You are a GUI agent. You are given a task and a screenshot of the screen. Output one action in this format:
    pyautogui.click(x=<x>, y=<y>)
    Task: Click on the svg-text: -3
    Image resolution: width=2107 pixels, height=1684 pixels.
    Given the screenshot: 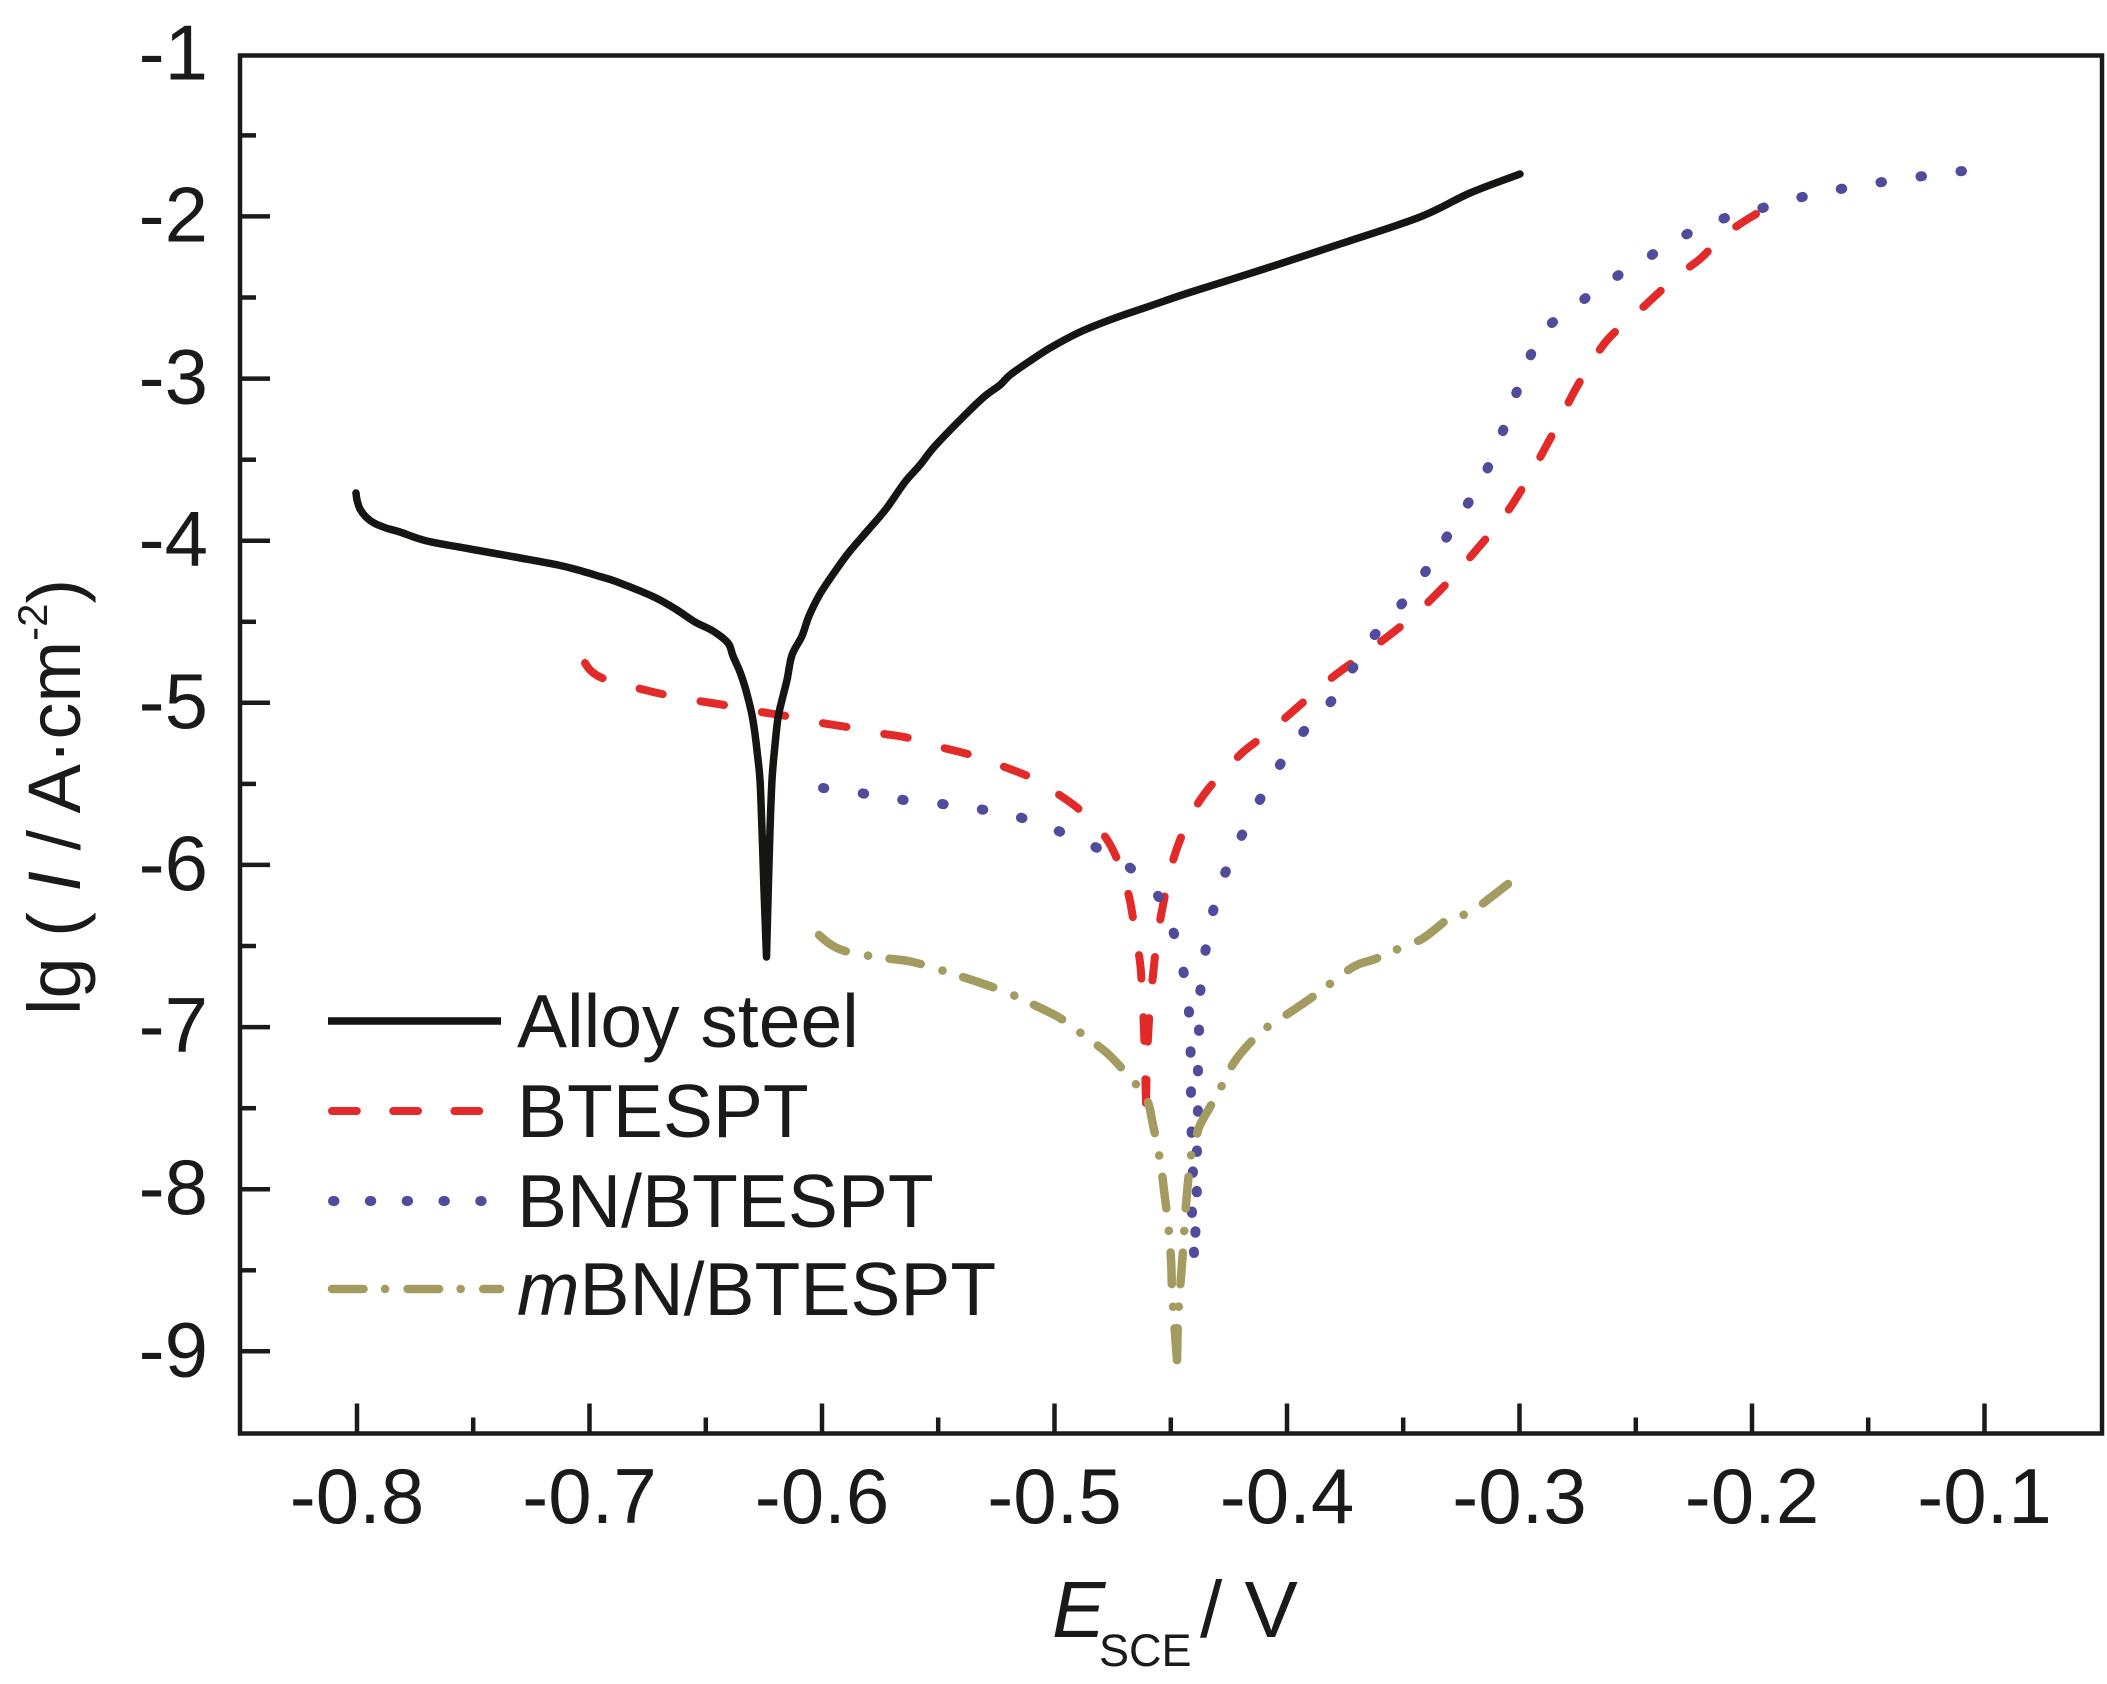 What is the action you would take?
    pyautogui.click(x=173, y=377)
    